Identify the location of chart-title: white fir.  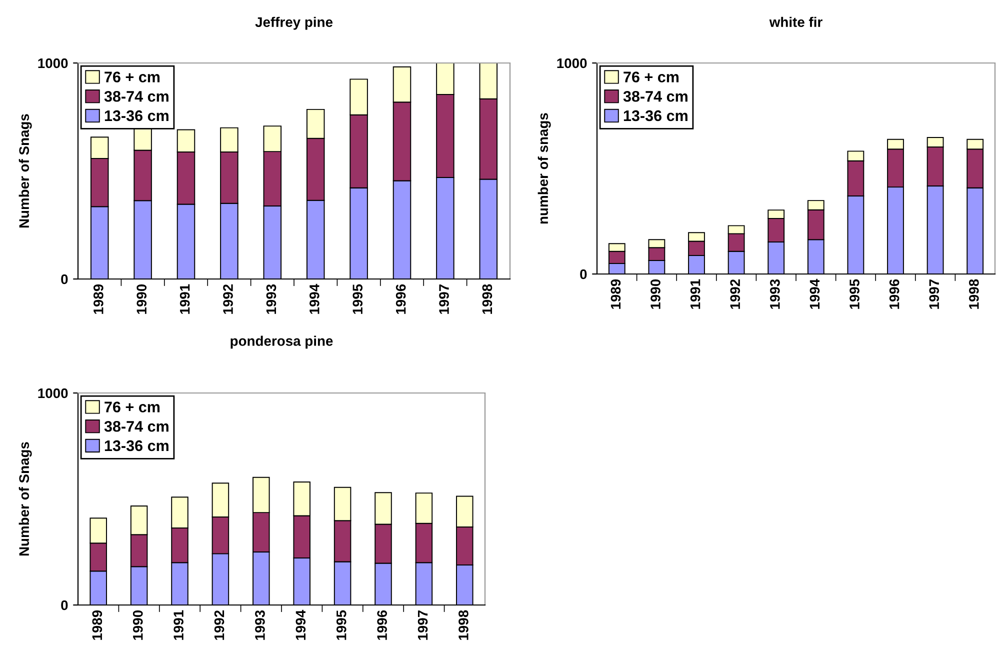
(795, 22).